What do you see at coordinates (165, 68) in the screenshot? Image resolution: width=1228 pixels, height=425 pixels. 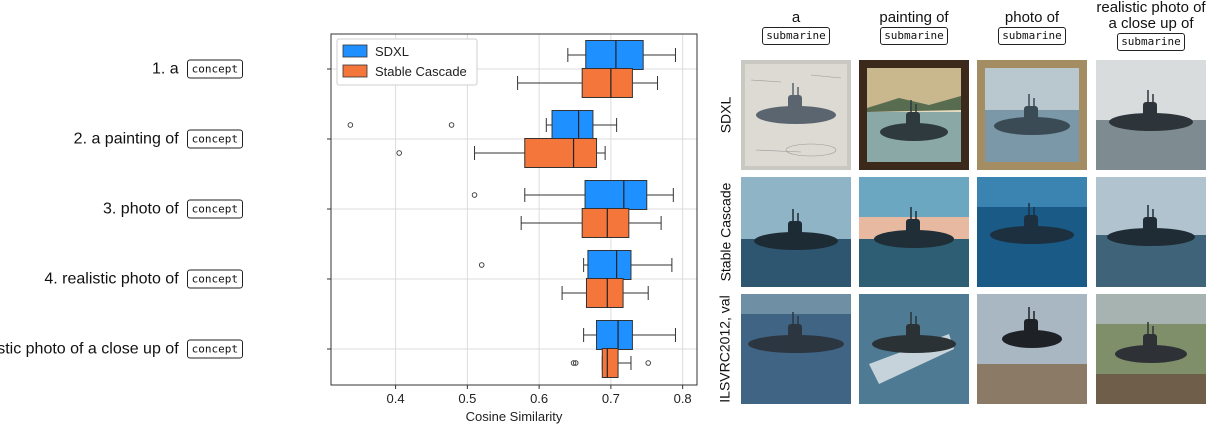 I see `prompt-text: 1. a` at bounding box center [165, 68].